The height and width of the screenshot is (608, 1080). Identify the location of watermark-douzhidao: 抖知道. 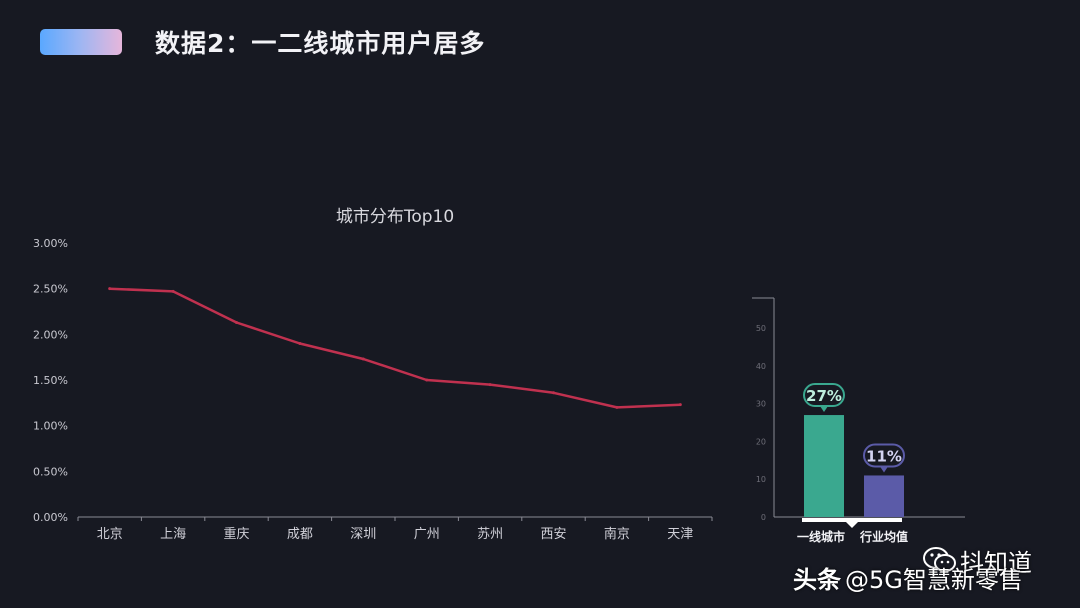
(996, 563).